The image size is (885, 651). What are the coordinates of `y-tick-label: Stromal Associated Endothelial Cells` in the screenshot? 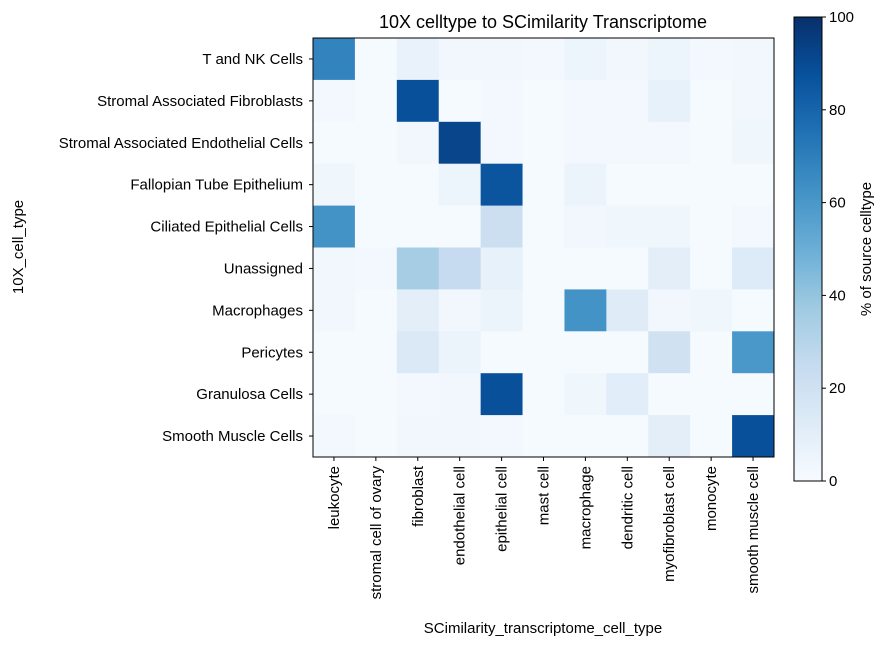 It's located at (181, 143).